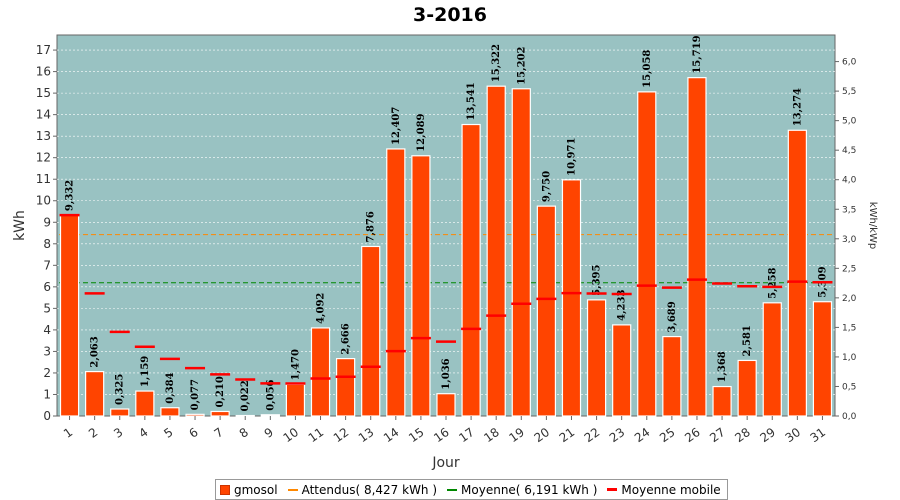  I want to click on y-tick-label: 12, so click(43, 158).